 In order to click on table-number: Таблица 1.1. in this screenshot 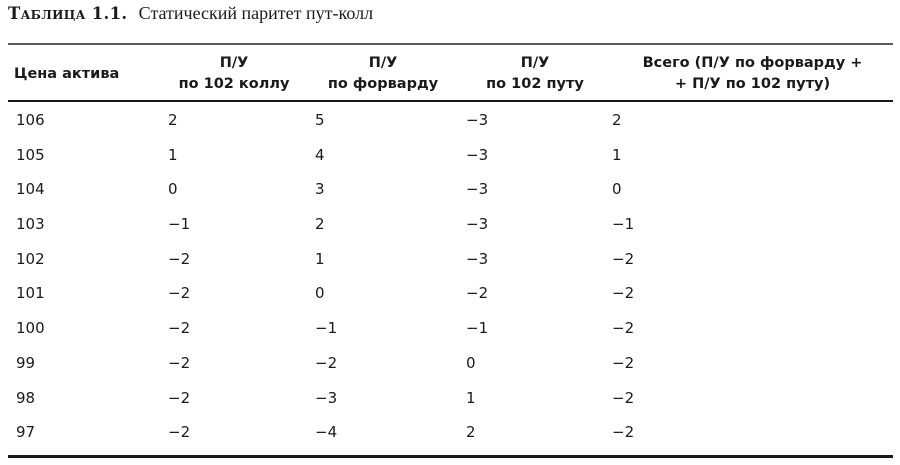, I will do `click(68, 13)`.